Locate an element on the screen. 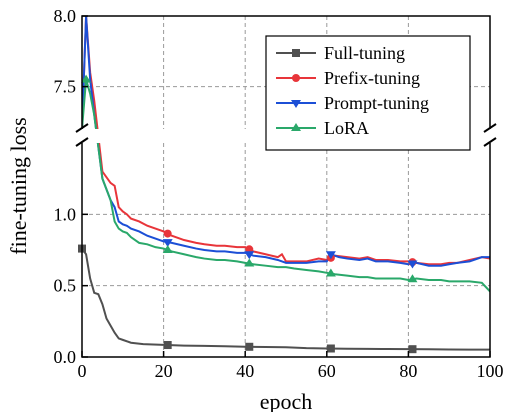 Image resolution: width=509 pixels, height=412 pixels. y-tick-label: 0.0 is located at coordinates (65, 357).